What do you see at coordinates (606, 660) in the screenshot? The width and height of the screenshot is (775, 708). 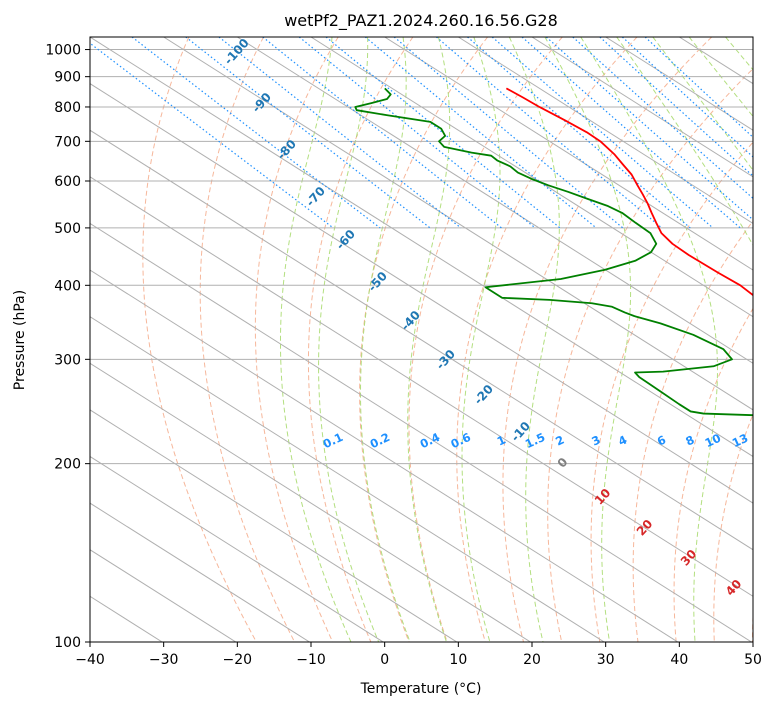 I see `x-tick-label: 30` at bounding box center [606, 660].